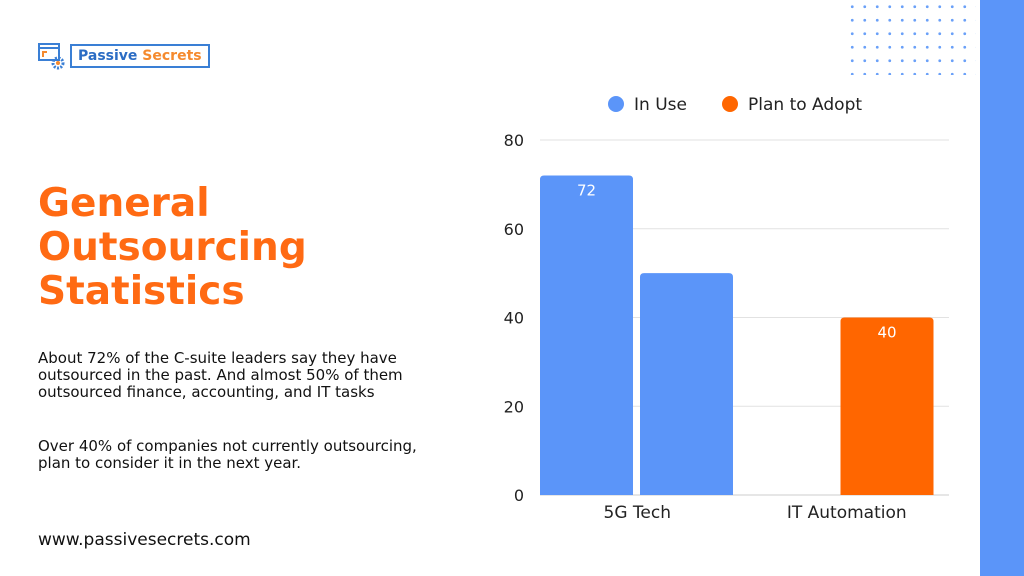  What do you see at coordinates (519, 495) in the screenshot?
I see `y-tick-label: 0` at bounding box center [519, 495].